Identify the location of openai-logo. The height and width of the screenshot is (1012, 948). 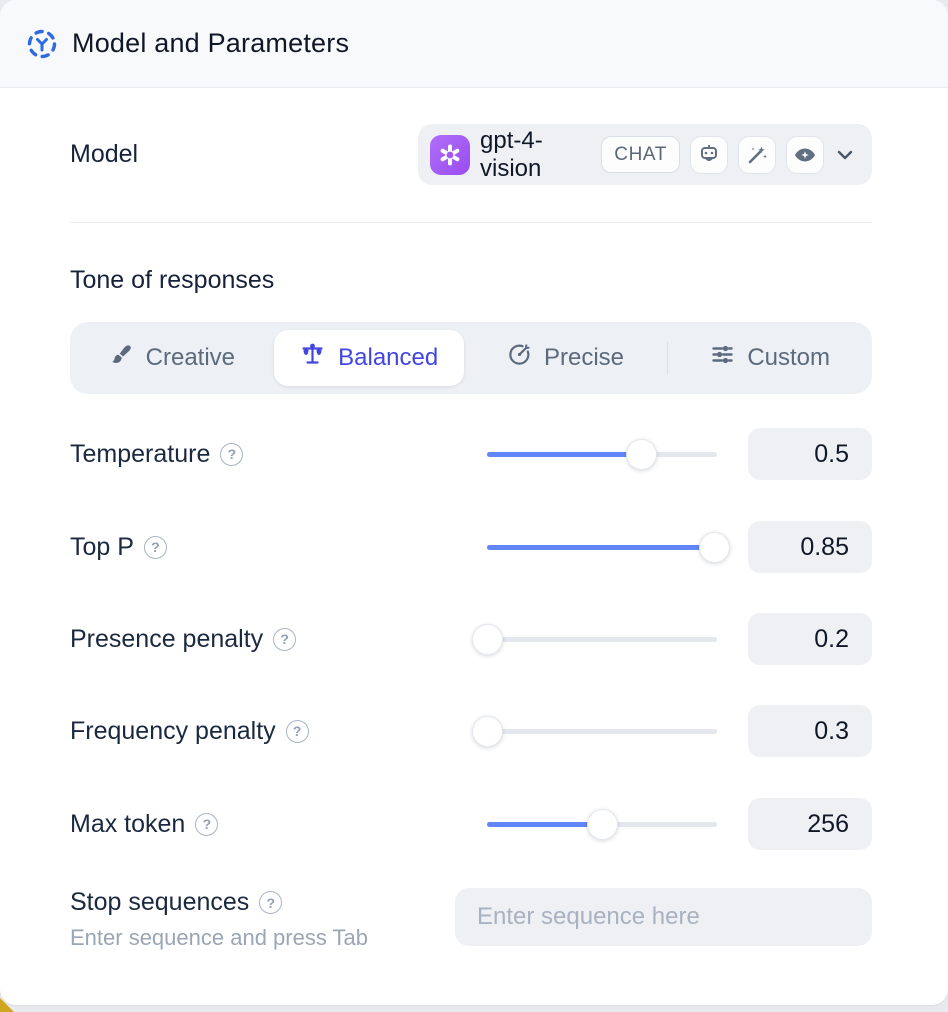
(450, 154).